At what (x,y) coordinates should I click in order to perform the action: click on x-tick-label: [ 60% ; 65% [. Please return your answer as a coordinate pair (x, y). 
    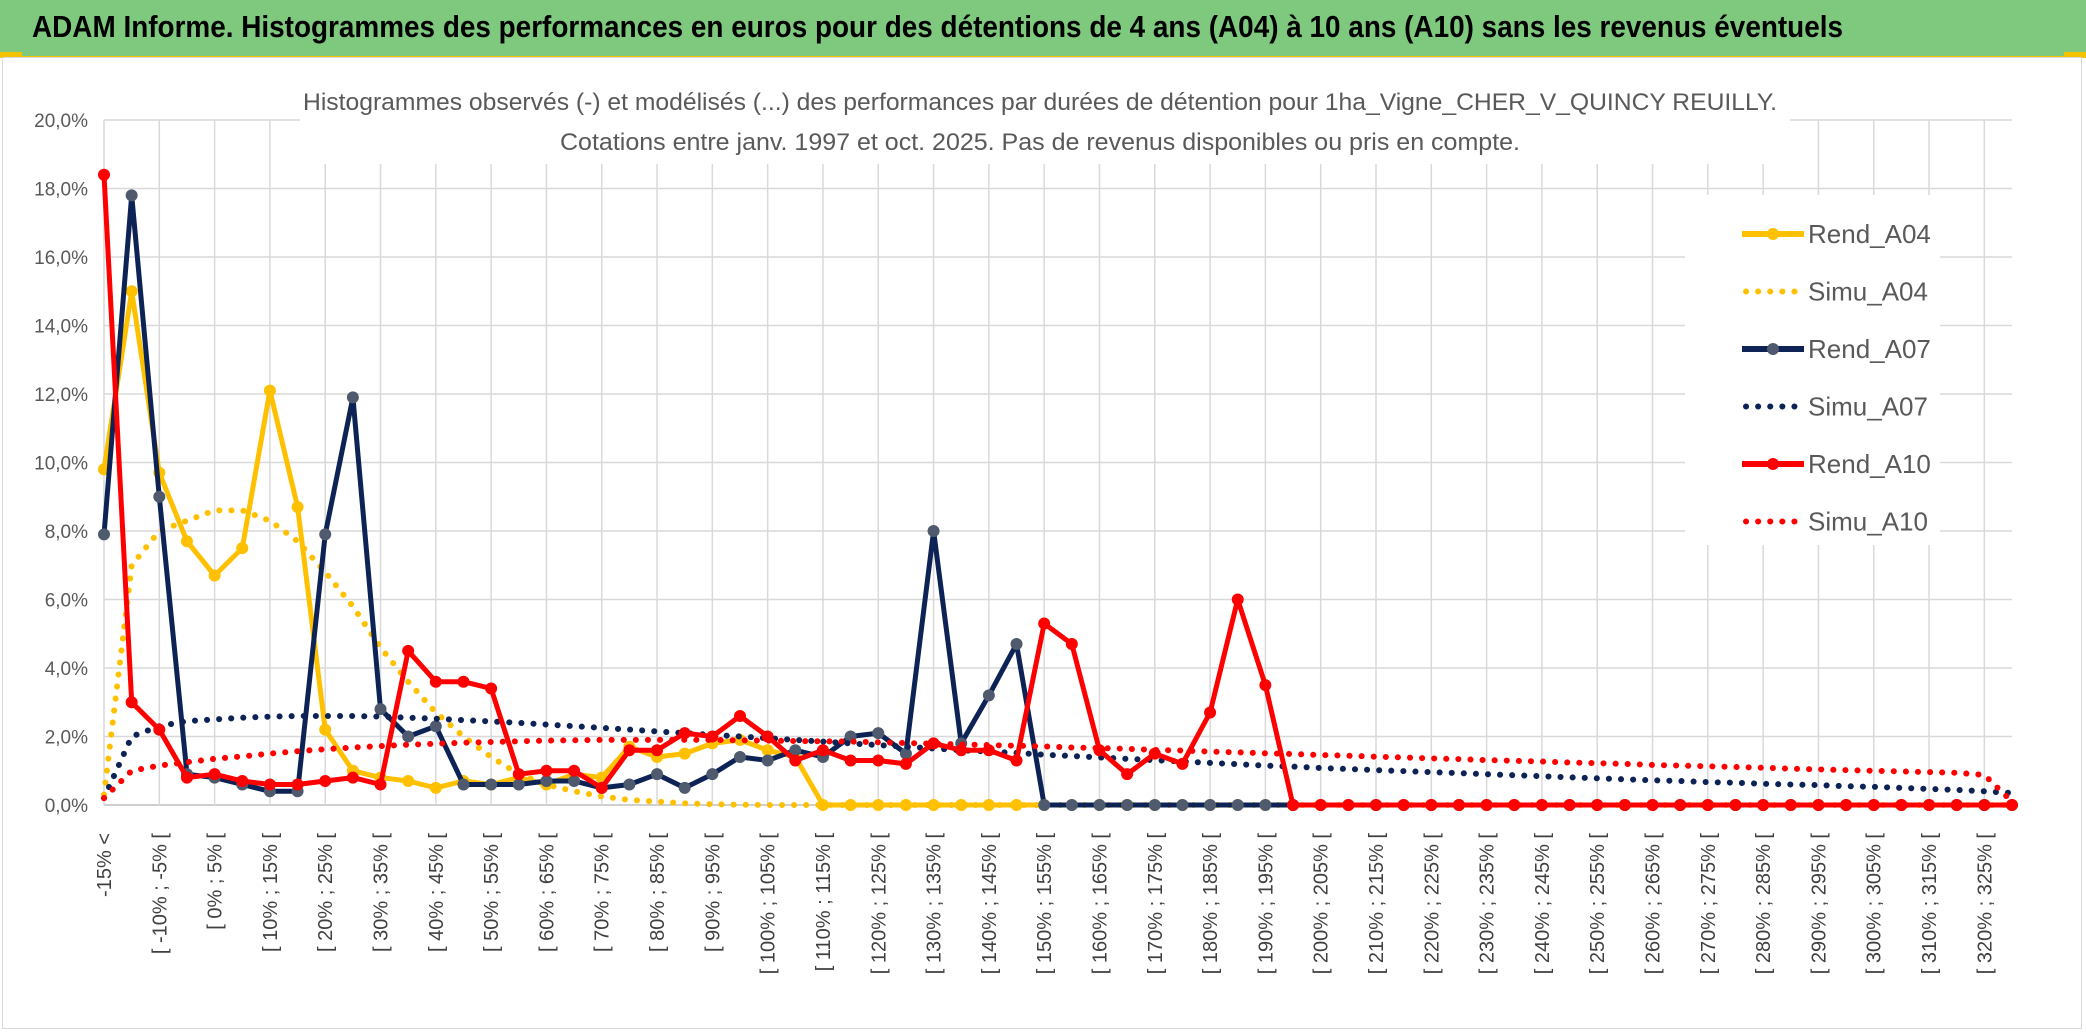
    Looking at the image, I should click on (547, 892).